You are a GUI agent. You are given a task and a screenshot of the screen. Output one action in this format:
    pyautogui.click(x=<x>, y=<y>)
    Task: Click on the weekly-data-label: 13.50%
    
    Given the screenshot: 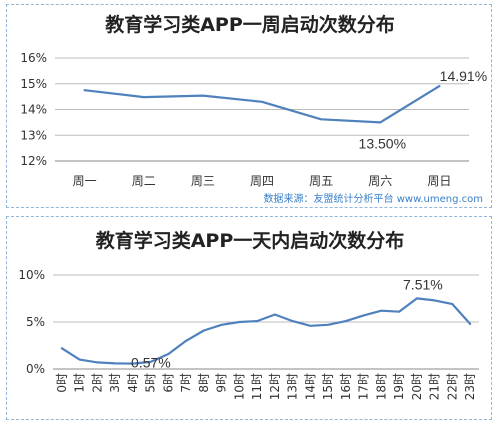 What is the action you would take?
    pyautogui.click(x=382, y=143)
    